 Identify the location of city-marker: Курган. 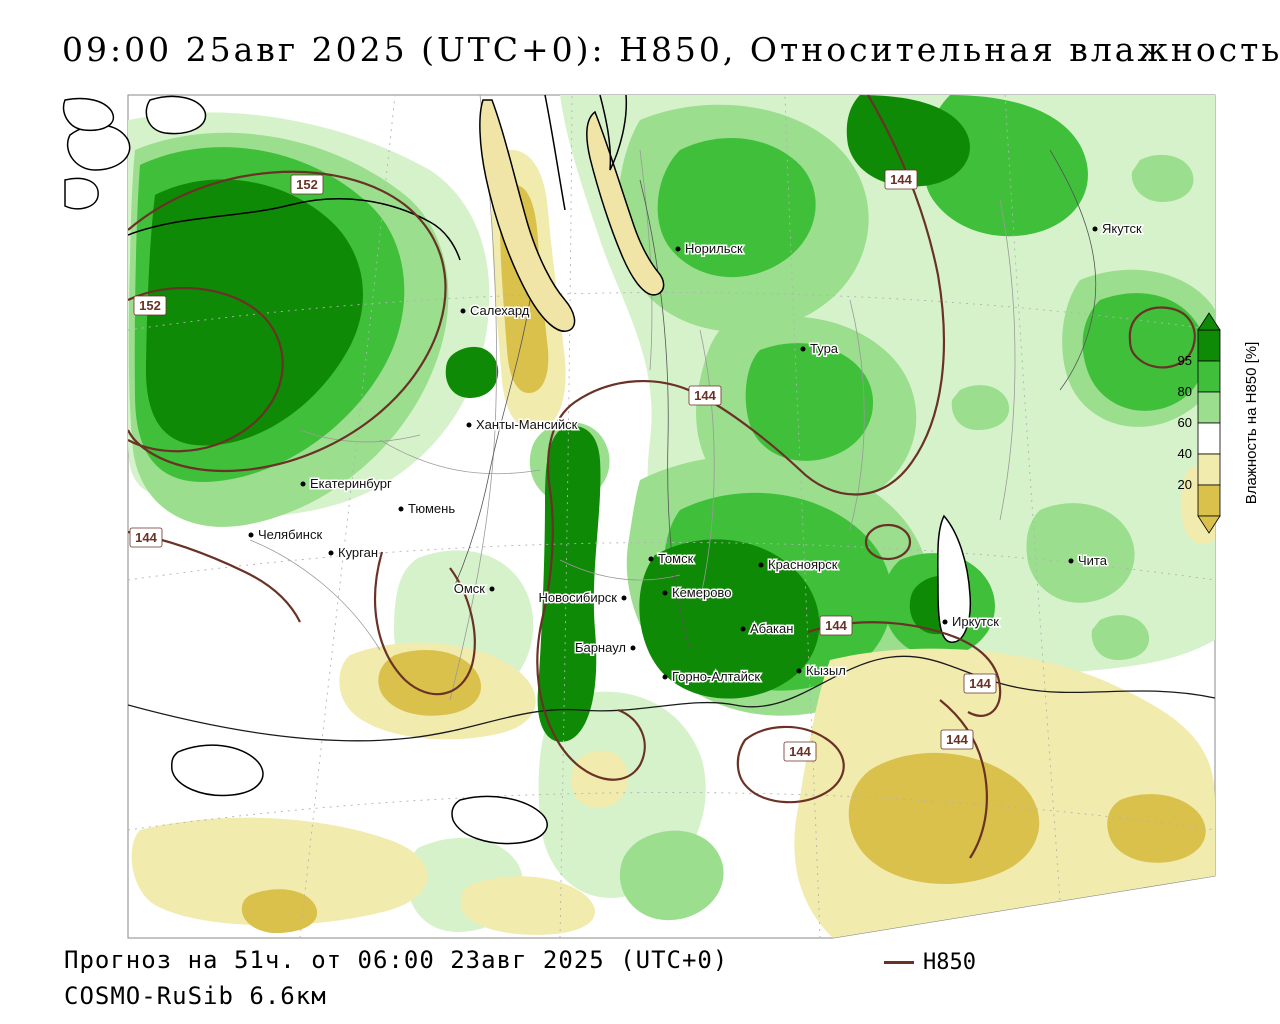
(354, 553).